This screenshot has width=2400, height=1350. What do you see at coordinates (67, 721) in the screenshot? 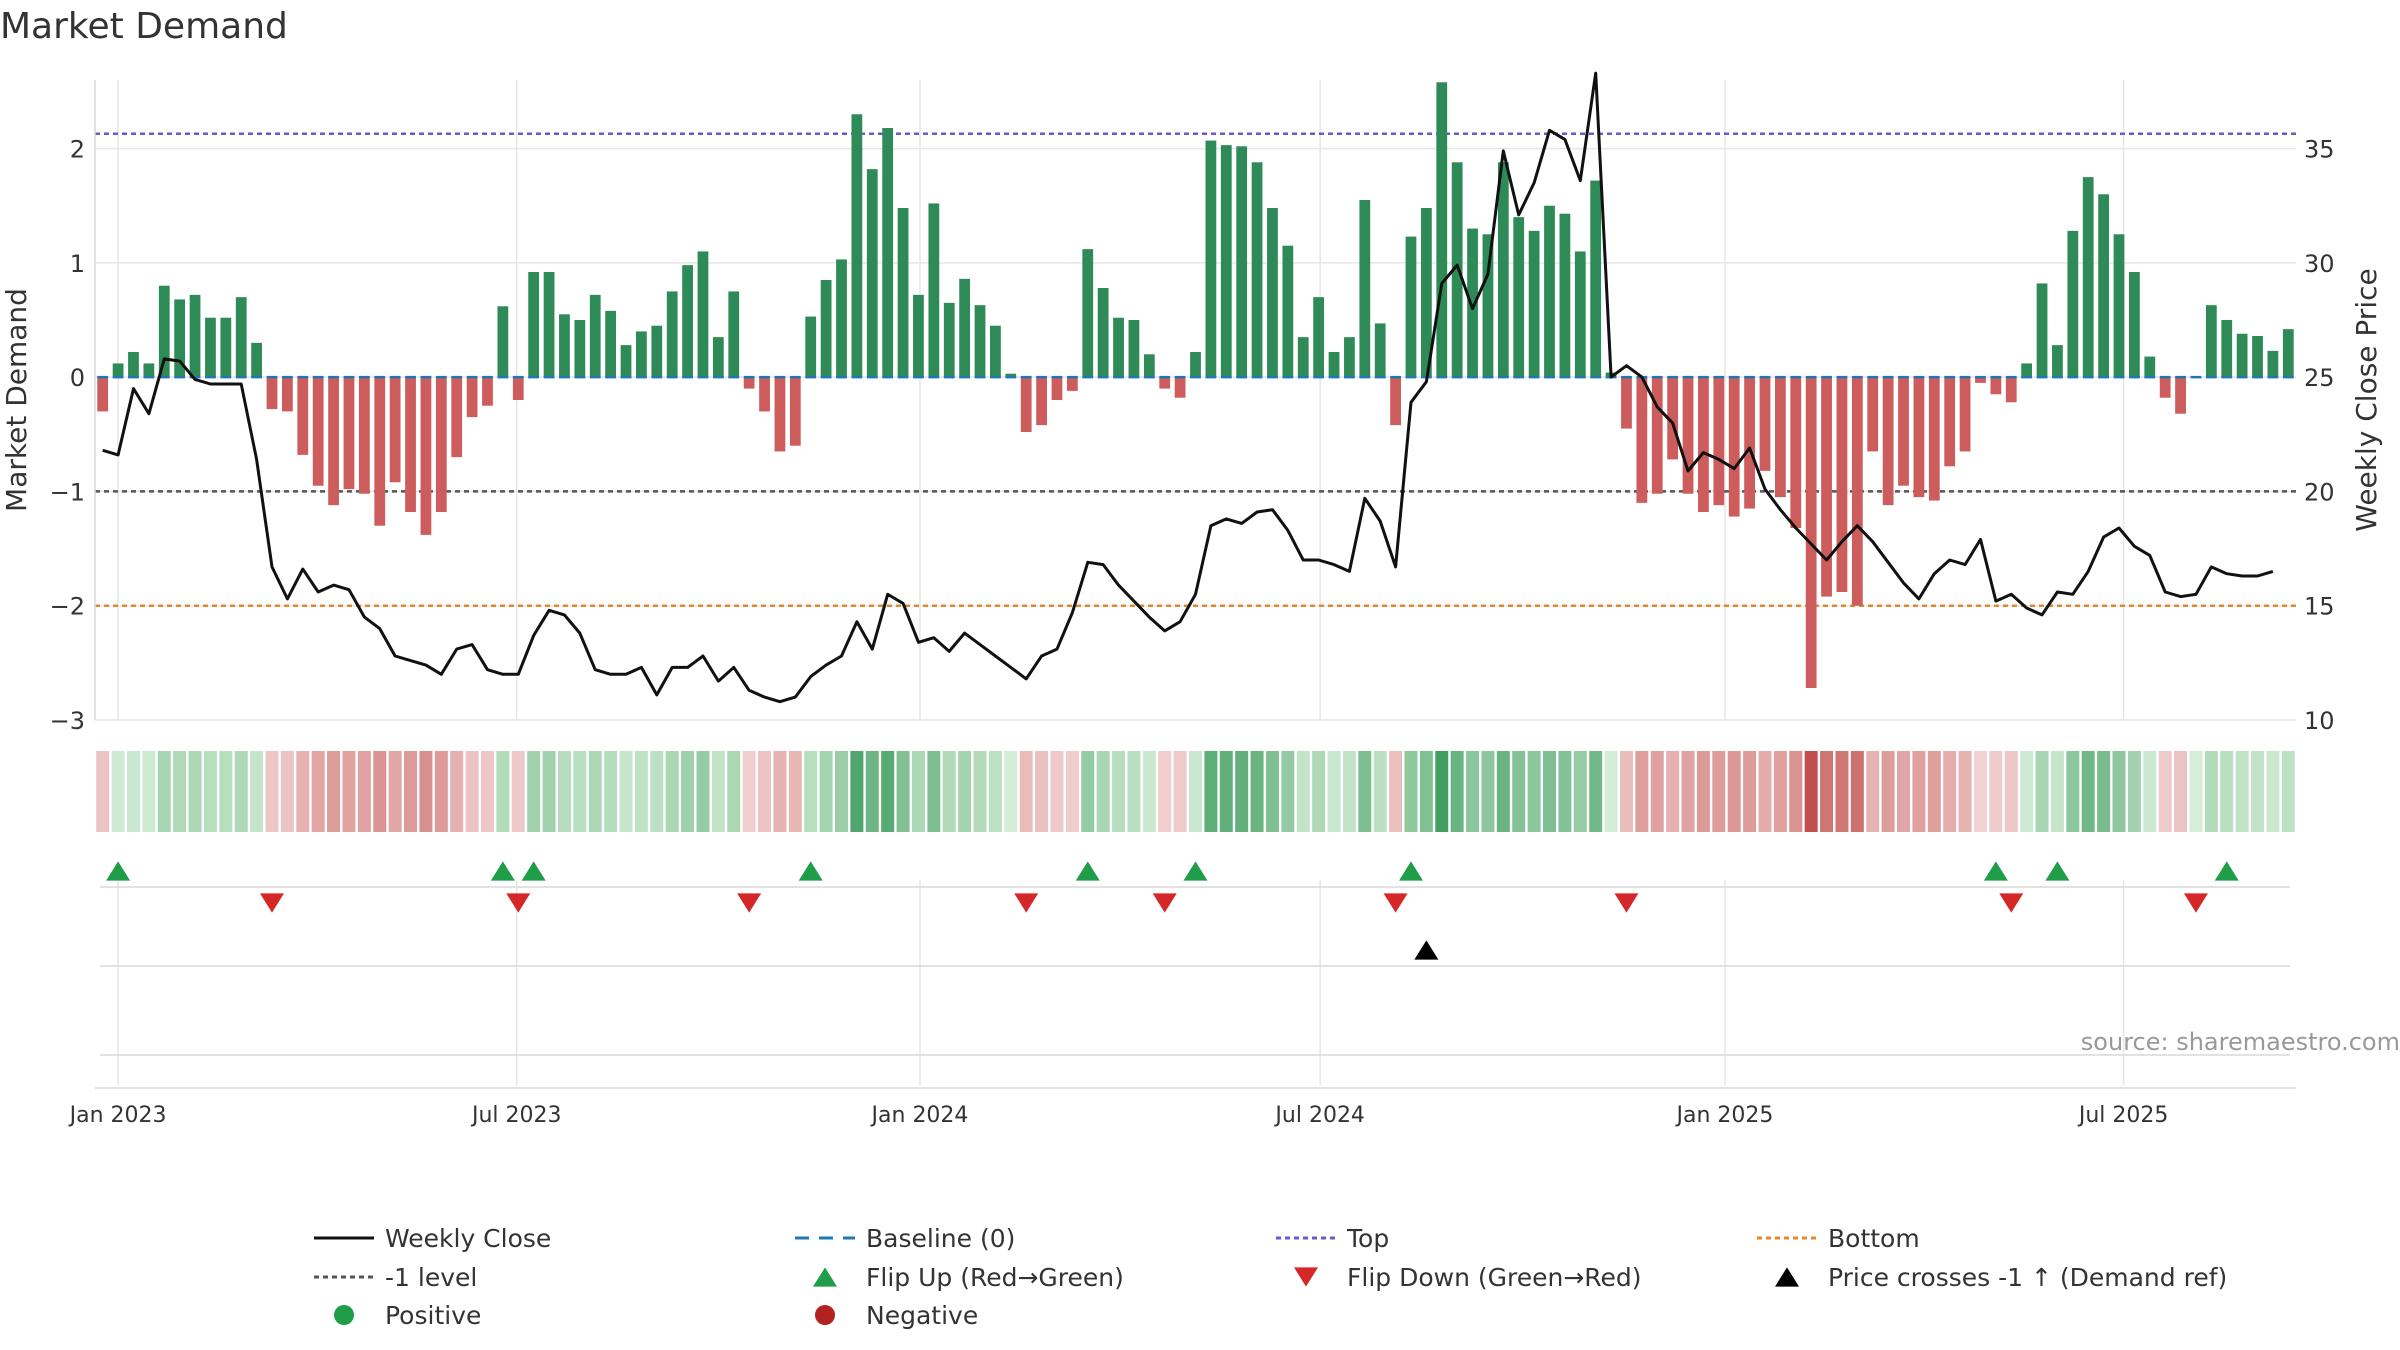
I see `y-tick-left-label: −3` at bounding box center [67, 721].